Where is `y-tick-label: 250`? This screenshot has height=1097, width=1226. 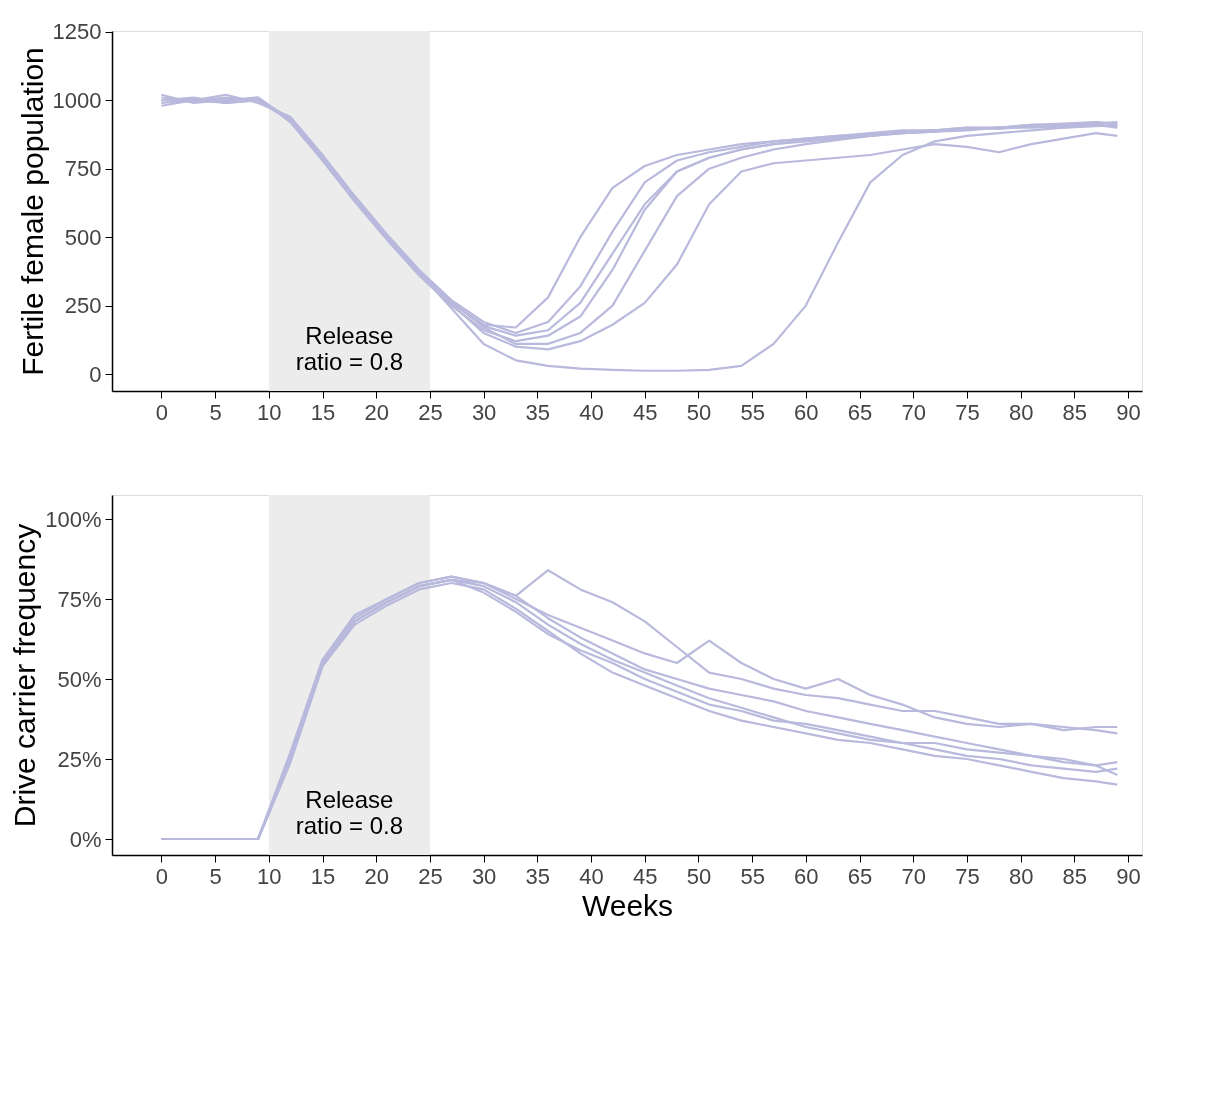 y-tick-label: 250 is located at coordinates (83, 306).